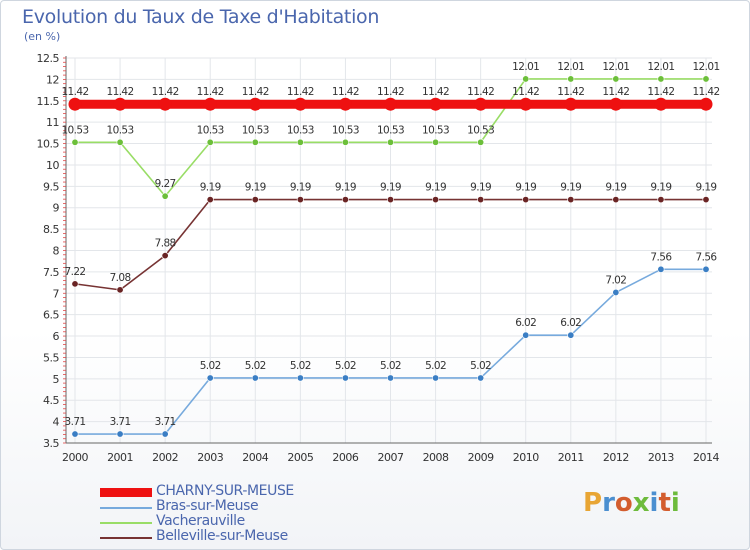 The width and height of the screenshot is (750, 550). I want to click on logo-letter: i, so click(675, 503).